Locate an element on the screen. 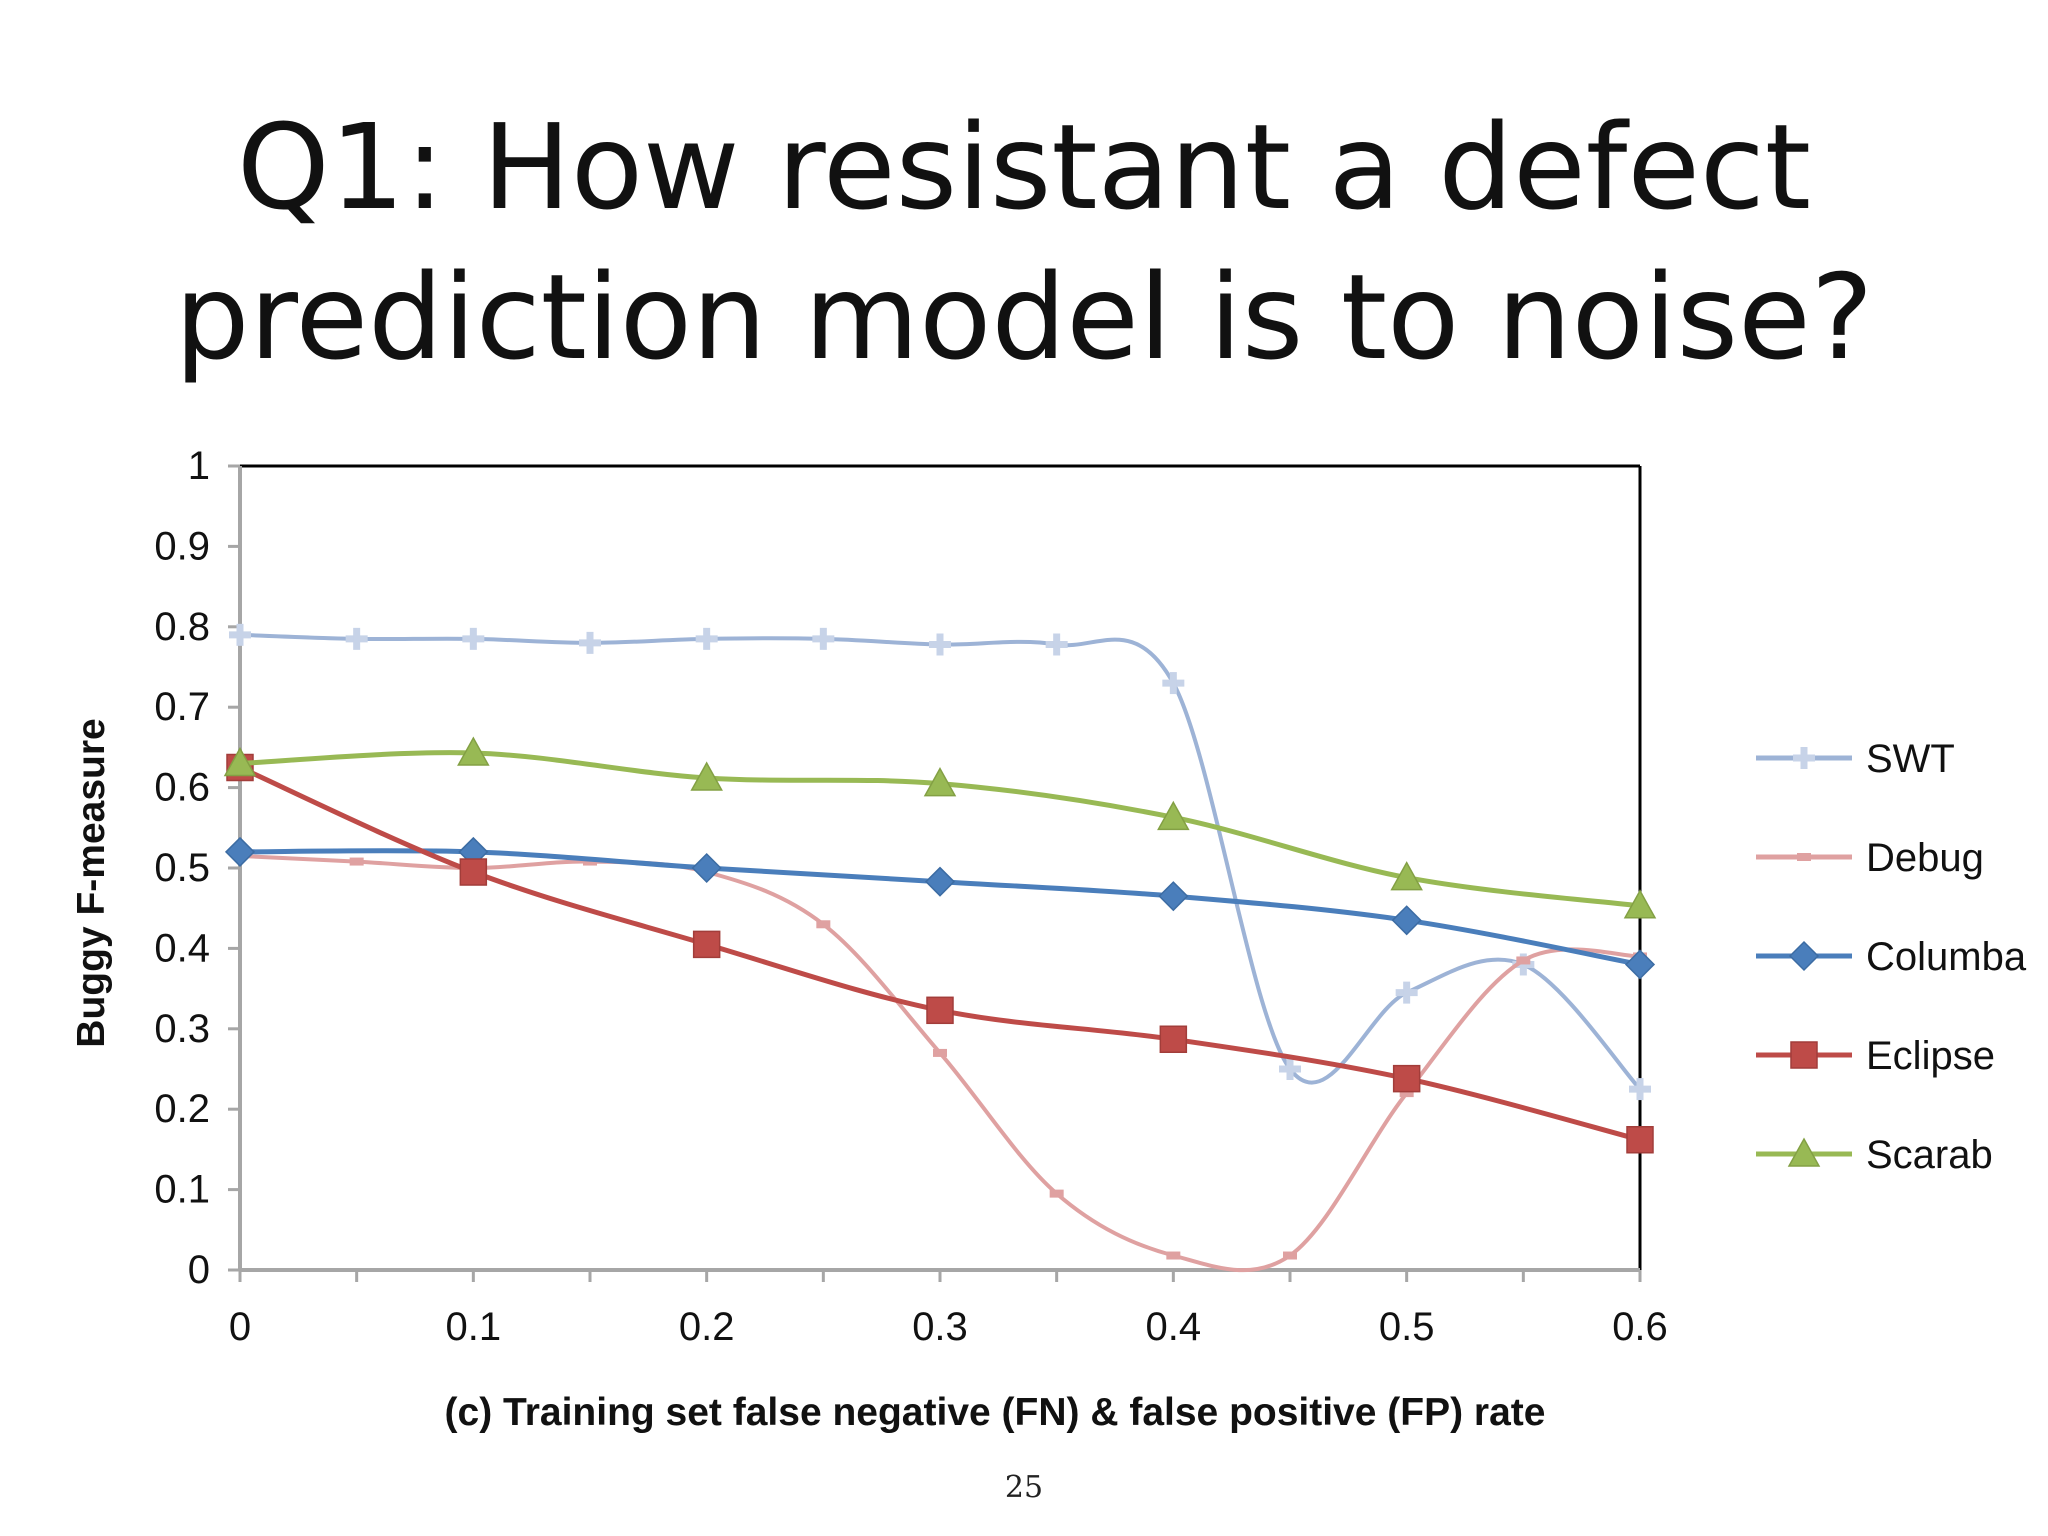 This screenshot has height=1536, width=2048. x-tick-label: 0.3 is located at coordinates (940, 1327).